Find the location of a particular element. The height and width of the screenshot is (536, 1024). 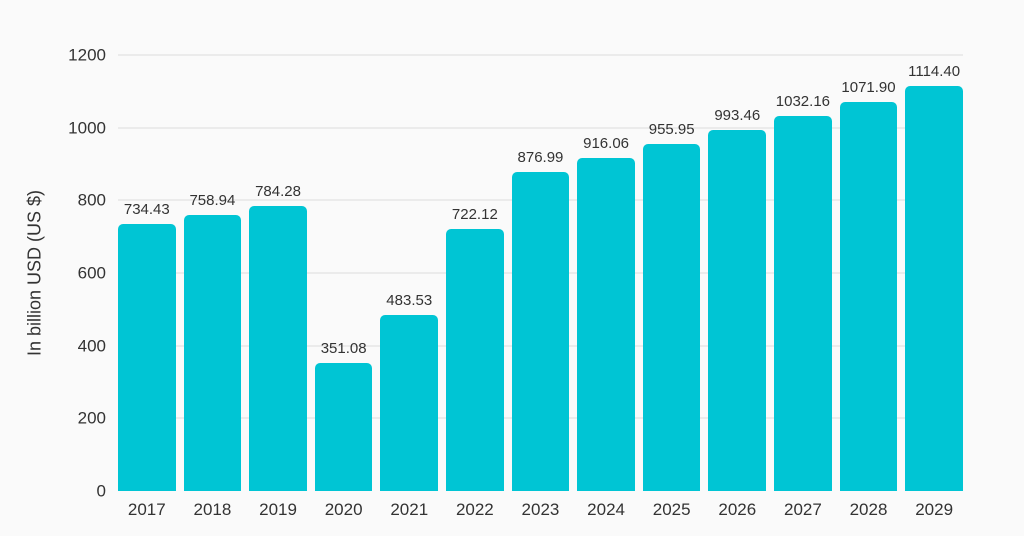

bar-slot: 784.28 is located at coordinates (278, 273).